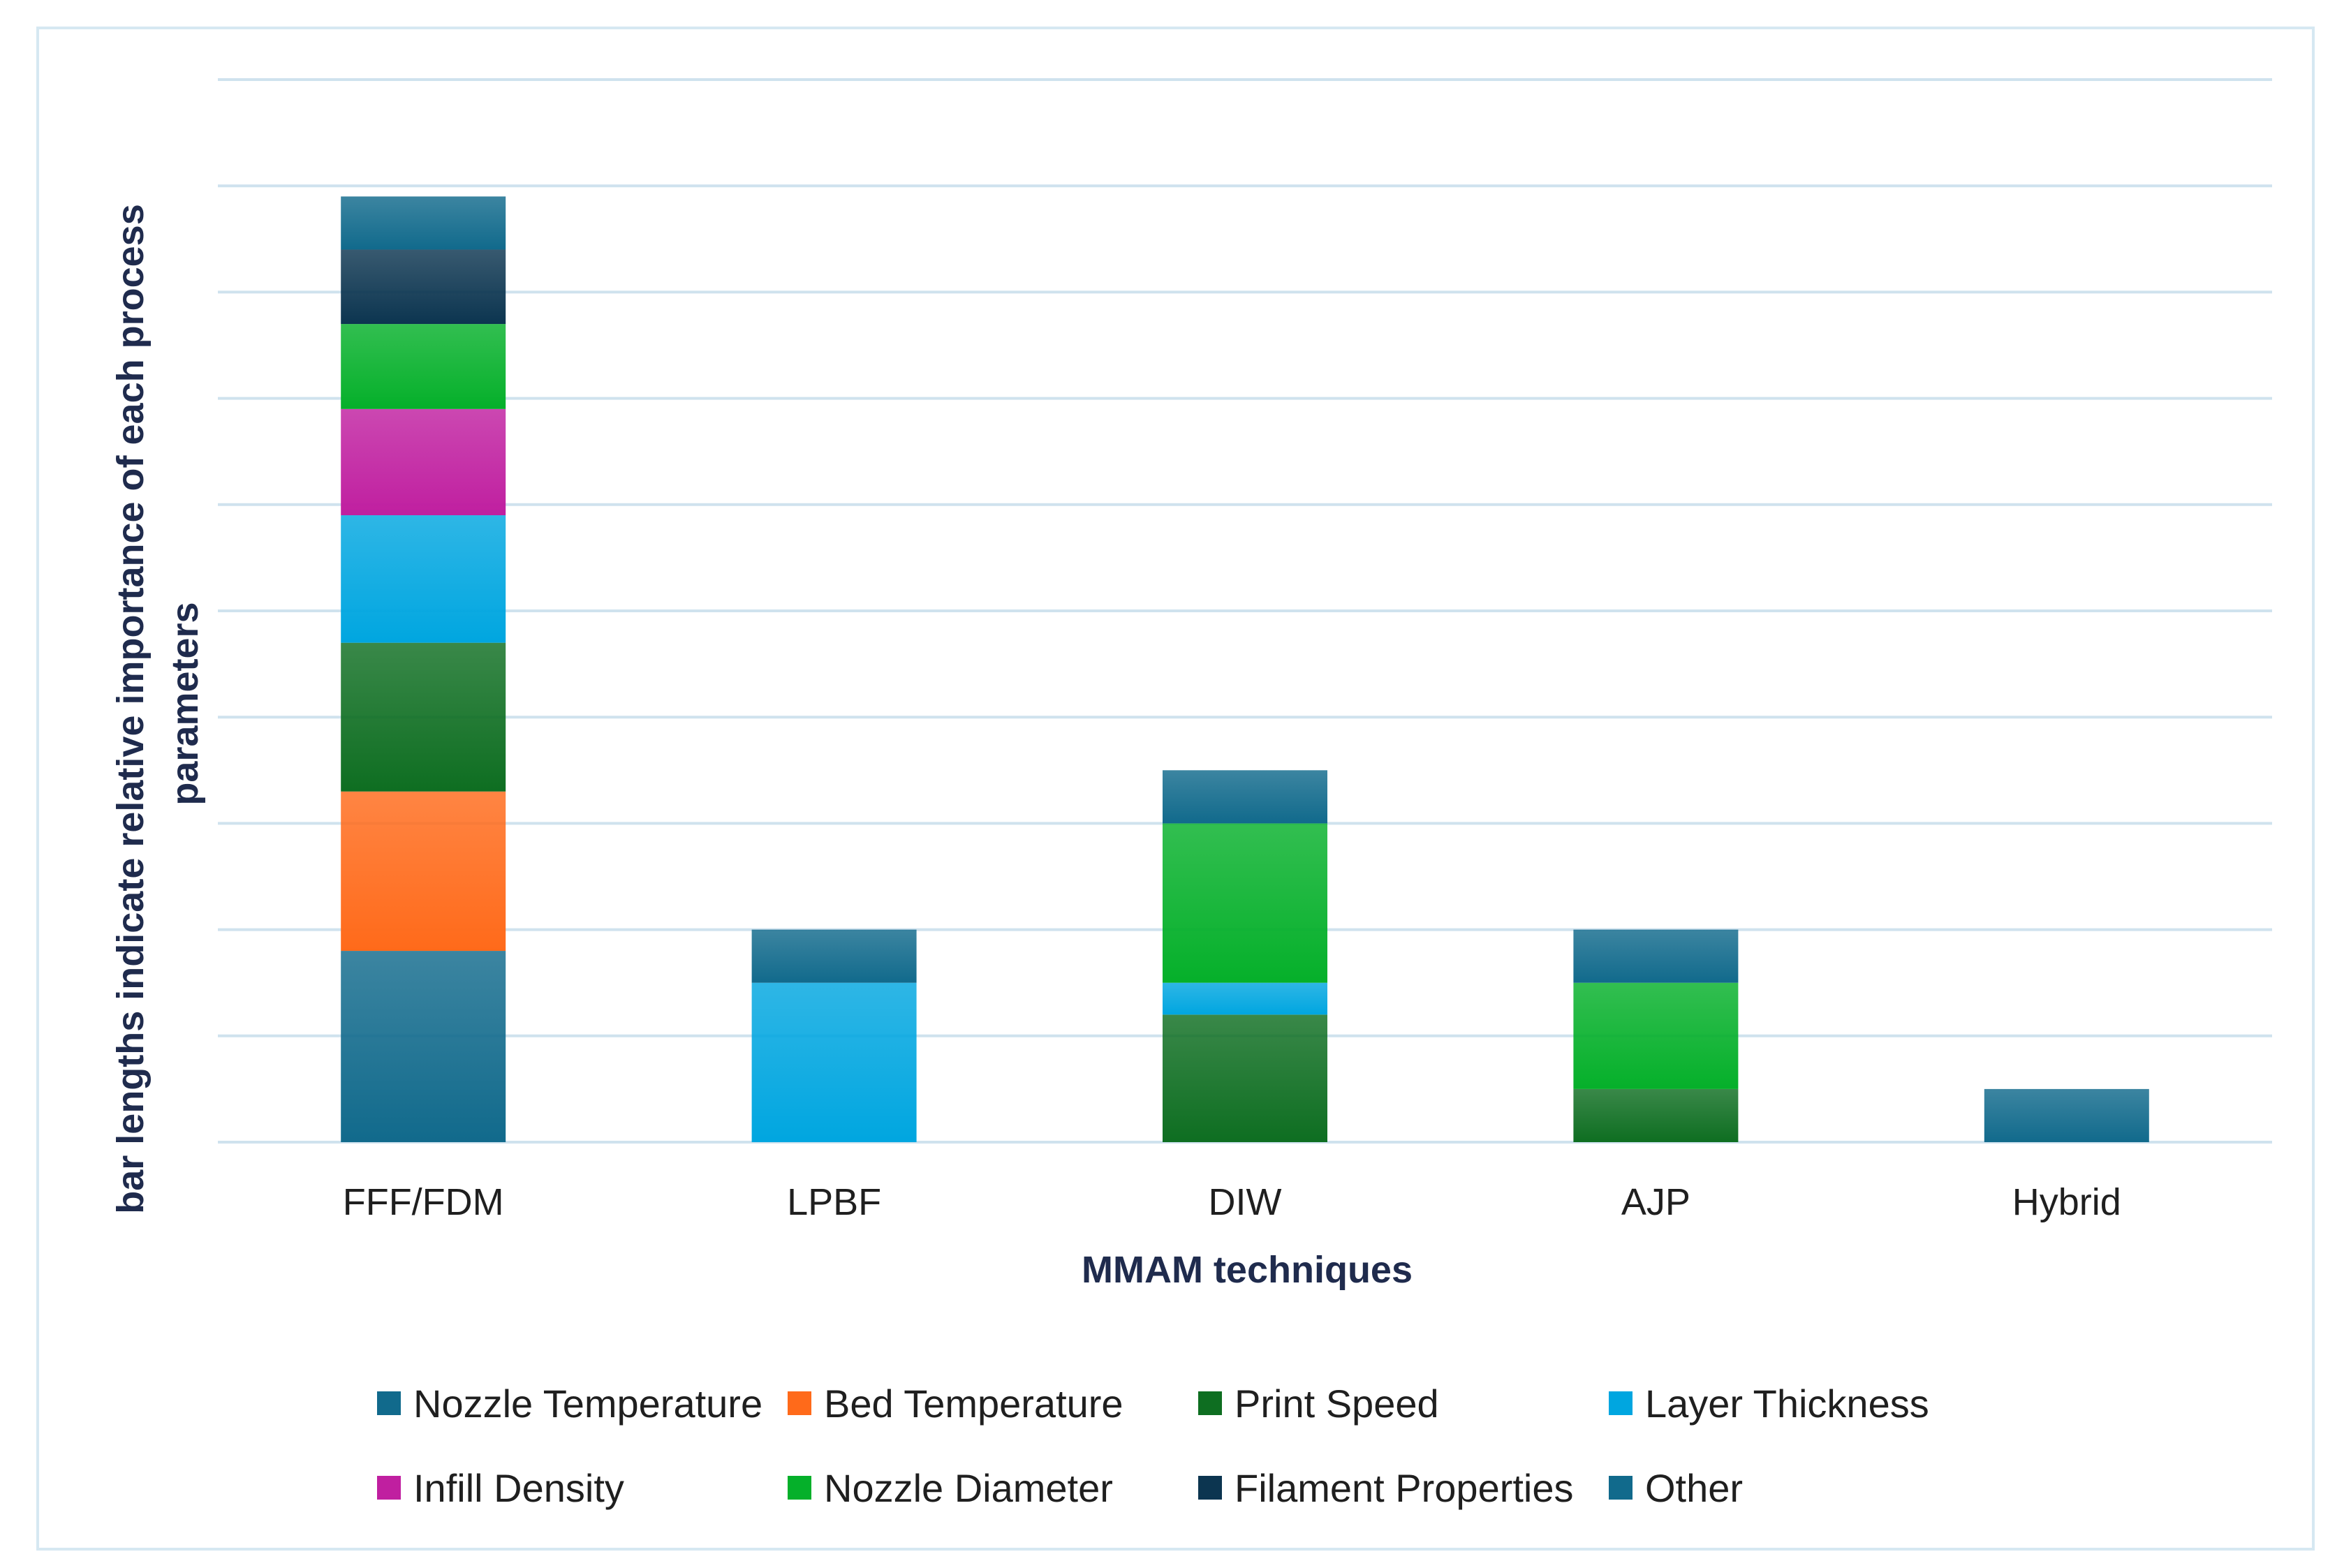 This screenshot has width=2351, height=1568. I want to click on x-tick-label: DIW, so click(1246, 1202).